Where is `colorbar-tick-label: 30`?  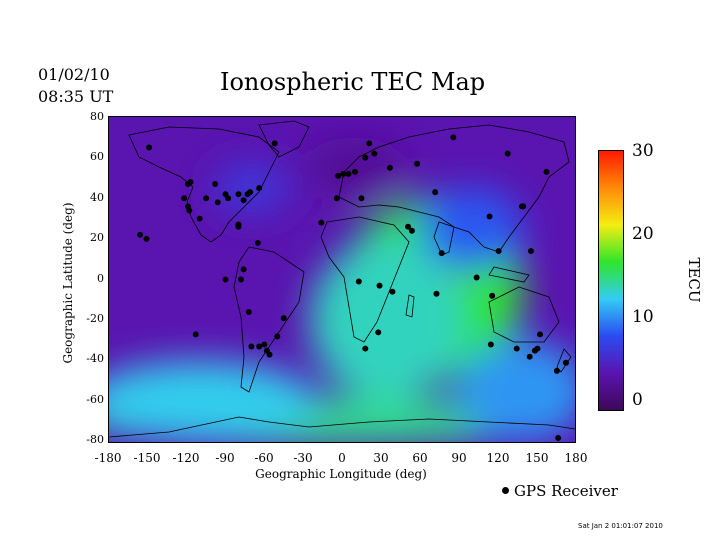 colorbar-tick-label: 30 is located at coordinates (643, 151).